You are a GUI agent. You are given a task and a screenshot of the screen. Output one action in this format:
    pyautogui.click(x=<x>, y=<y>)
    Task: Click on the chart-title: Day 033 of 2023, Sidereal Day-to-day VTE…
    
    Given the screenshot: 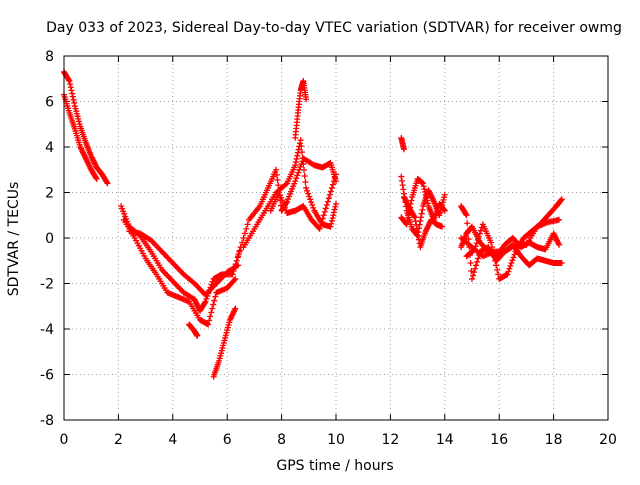 What is the action you would take?
    pyautogui.click(x=334, y=28)
    